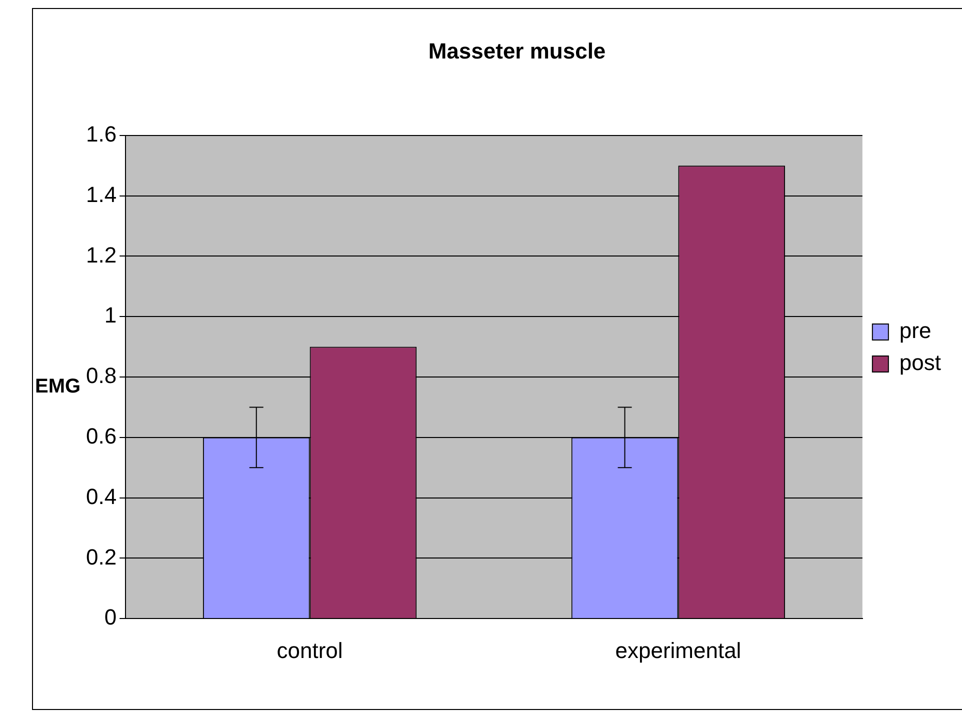  What do you see at coordinates (101, 496) in the screenshot?
I see `y-tick-label: 0.4` at bounding box center [101, 496].